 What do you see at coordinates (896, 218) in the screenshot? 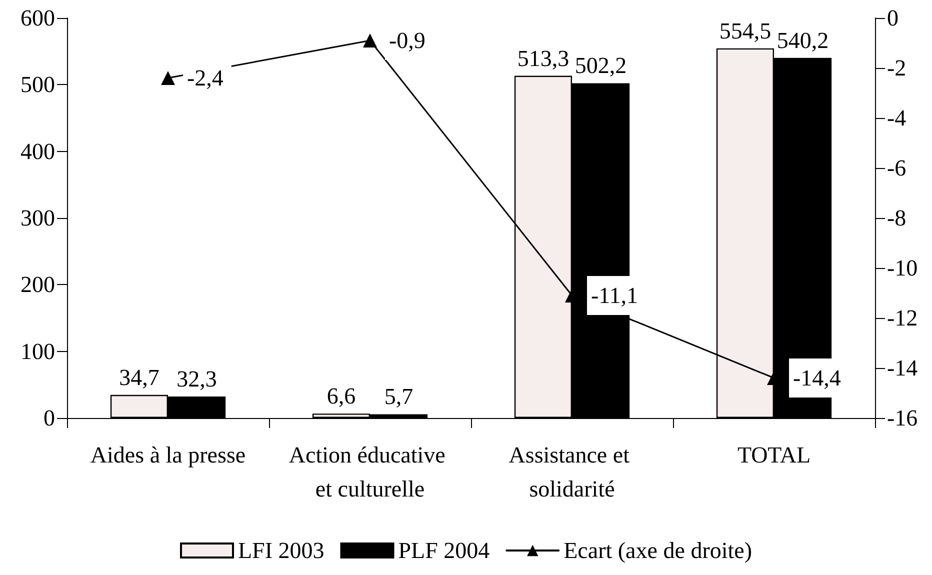
I see `y2-tick-label: -8` at bounding box center [896, 218].